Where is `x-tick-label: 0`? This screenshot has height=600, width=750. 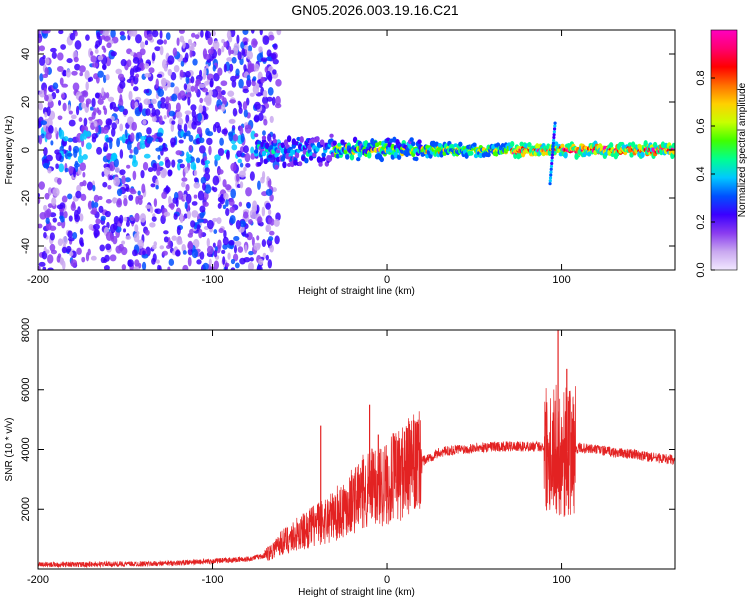
x-tick-label: 0 is located at coordinates (387, 580).